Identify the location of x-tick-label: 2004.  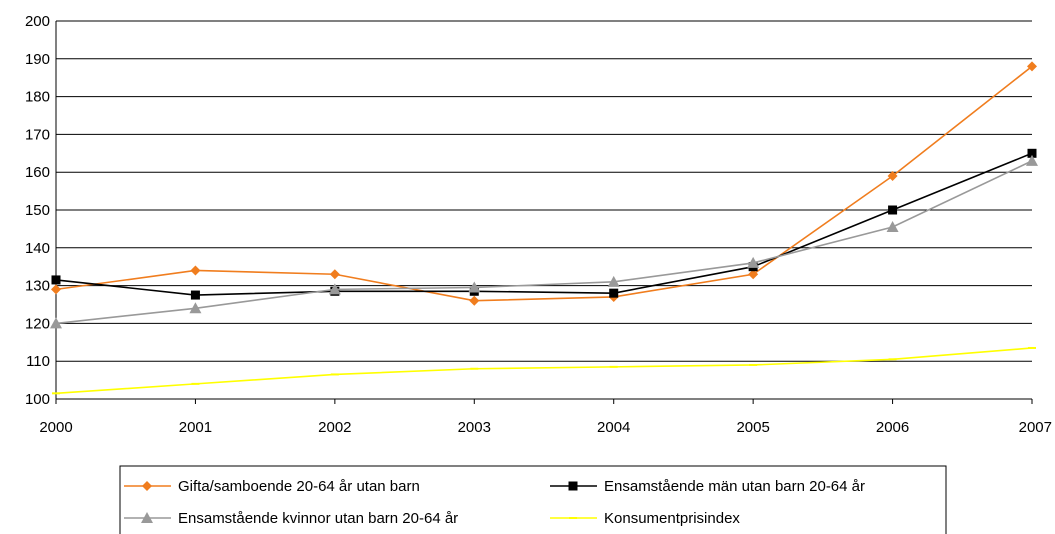
(613, 427).